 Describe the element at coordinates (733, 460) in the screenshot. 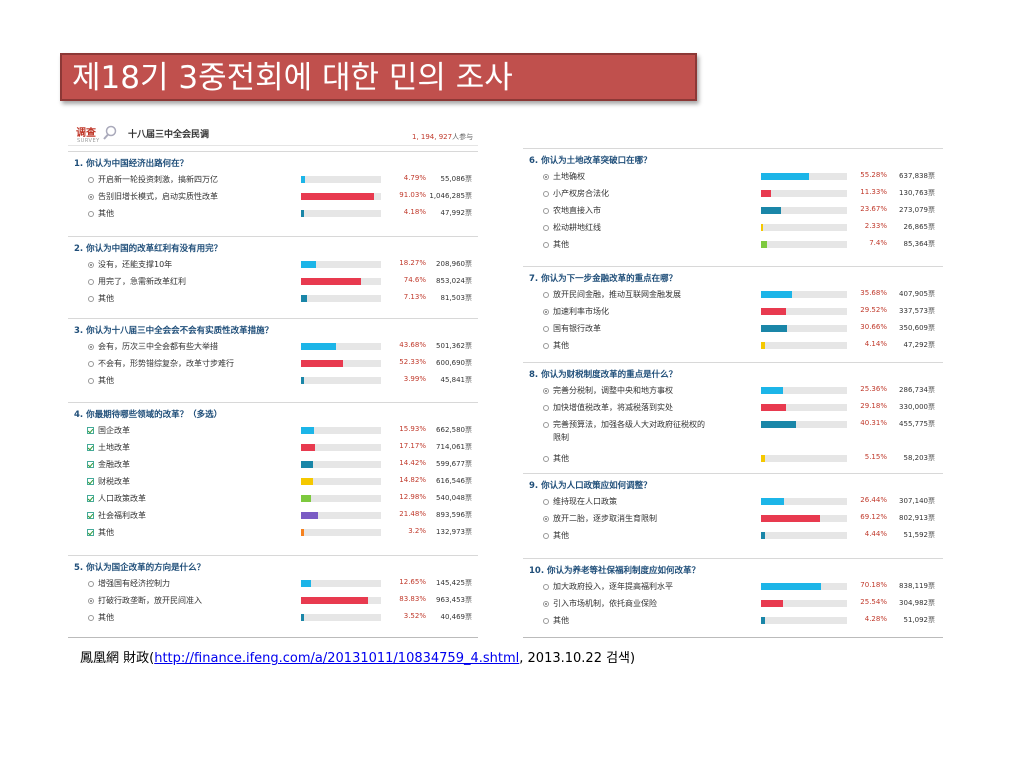

I see `option-row: 其他 5.15% 58,203票` at that location.